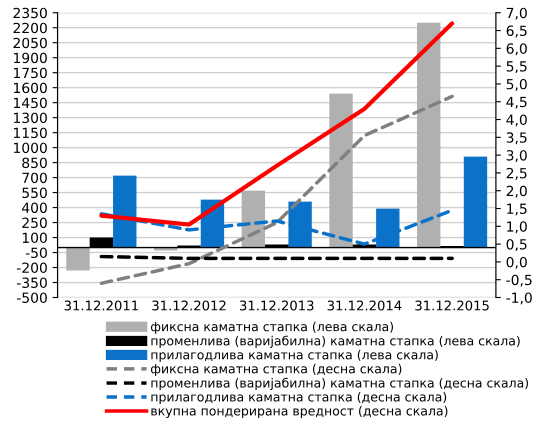  What do you see at coordinates (30, 118) in the screenshot?
I see `y-tick-label: 1300` at bounding box center [30, 118].